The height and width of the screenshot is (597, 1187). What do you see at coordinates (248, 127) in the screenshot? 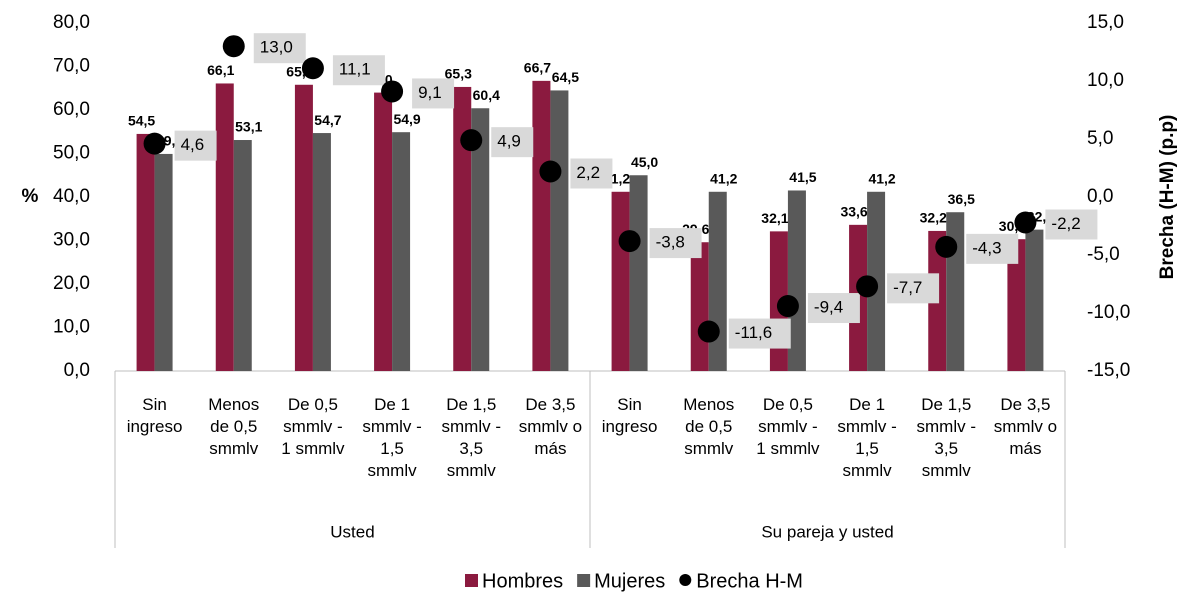
I see `bar-value-label: 53,1` at bounding box center [248, 127].